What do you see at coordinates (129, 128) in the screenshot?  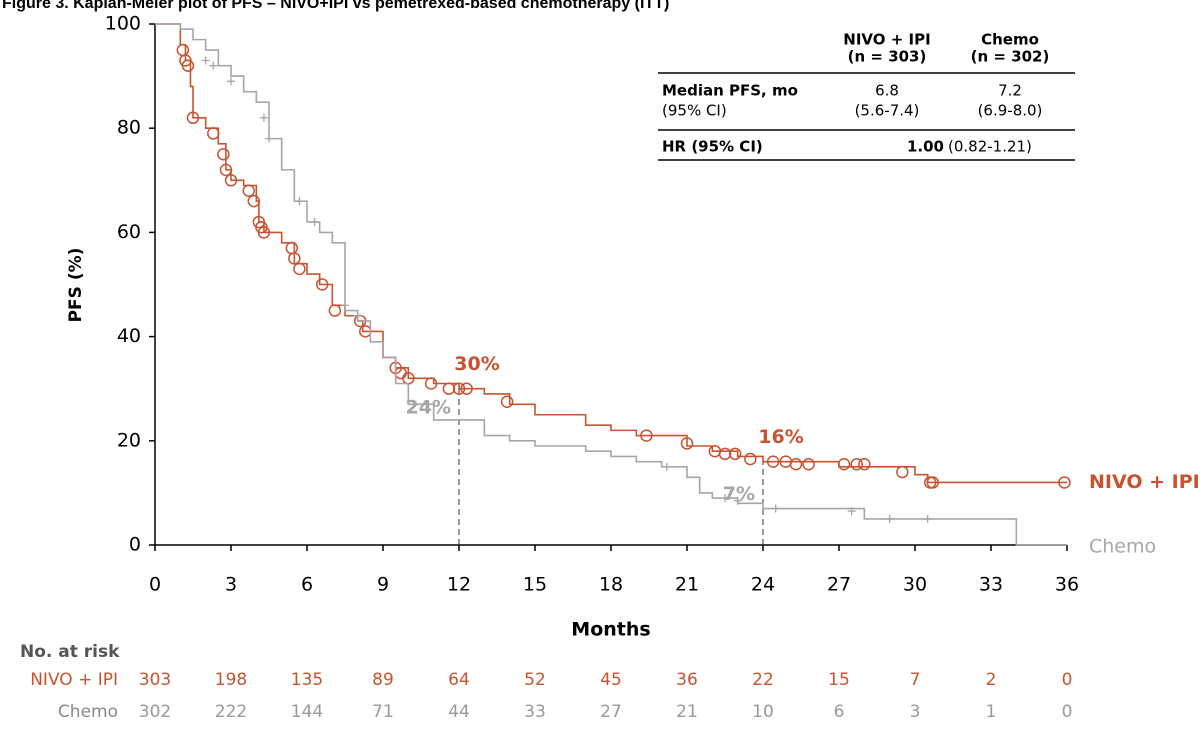 I see `y-tick-label: 80` at bounding box center [129, 128].